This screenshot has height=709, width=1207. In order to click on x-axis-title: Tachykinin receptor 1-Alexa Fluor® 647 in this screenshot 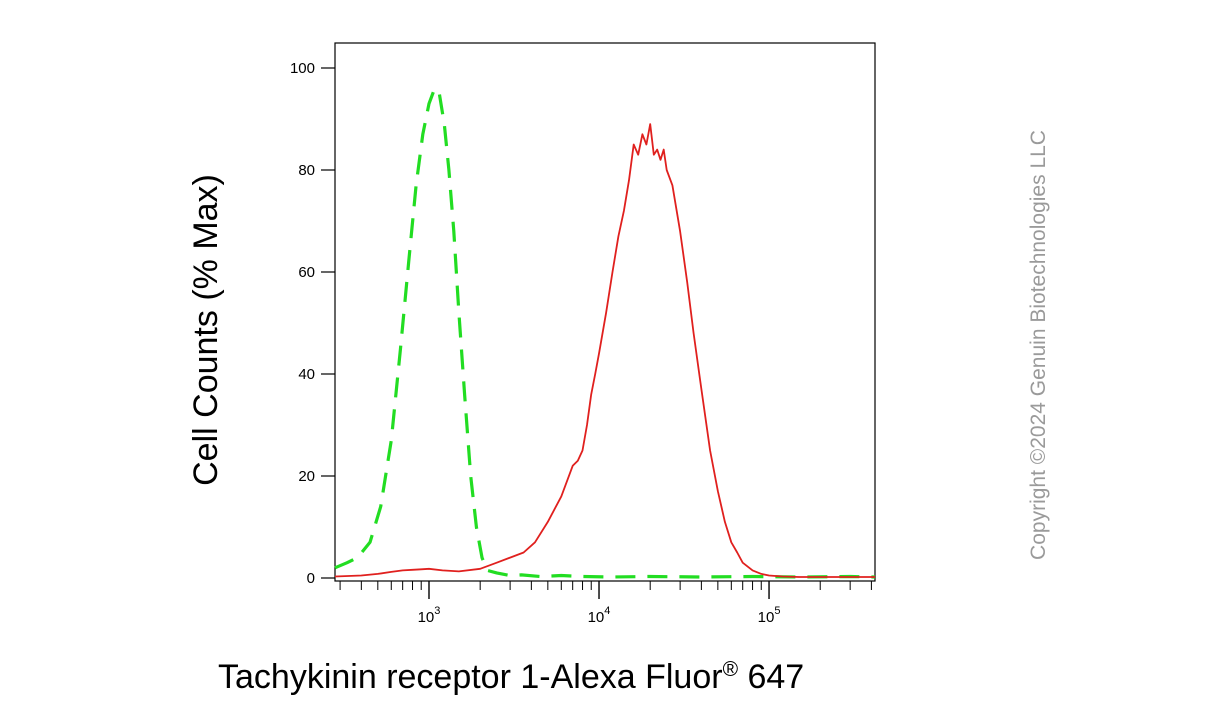, I will do `click(511, 677)`.